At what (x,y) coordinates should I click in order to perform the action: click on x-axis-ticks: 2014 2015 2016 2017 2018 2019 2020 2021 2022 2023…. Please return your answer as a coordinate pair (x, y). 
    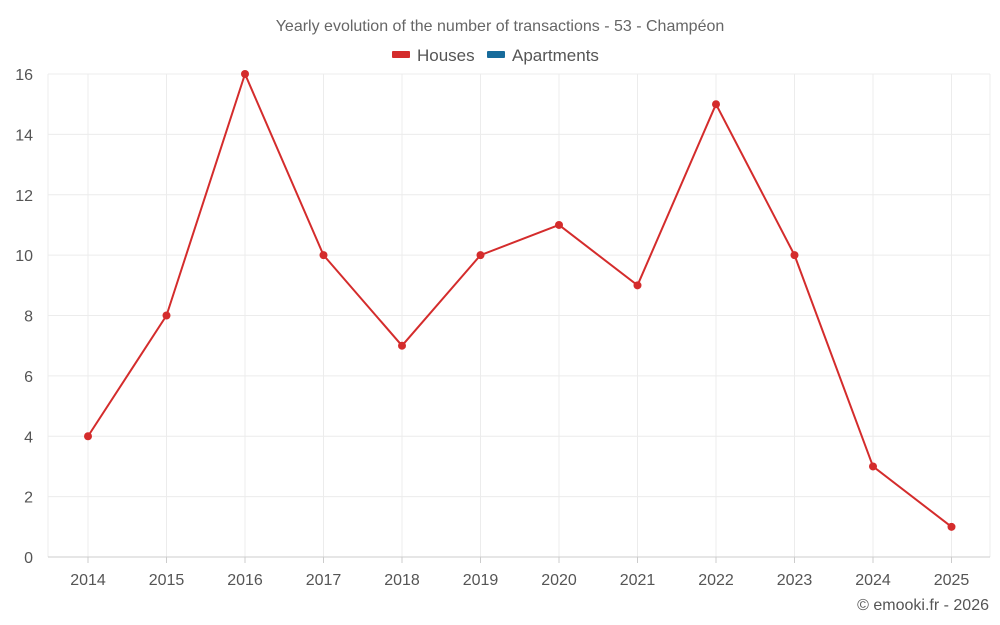
    Looking at the image, I should click on (519, 573).